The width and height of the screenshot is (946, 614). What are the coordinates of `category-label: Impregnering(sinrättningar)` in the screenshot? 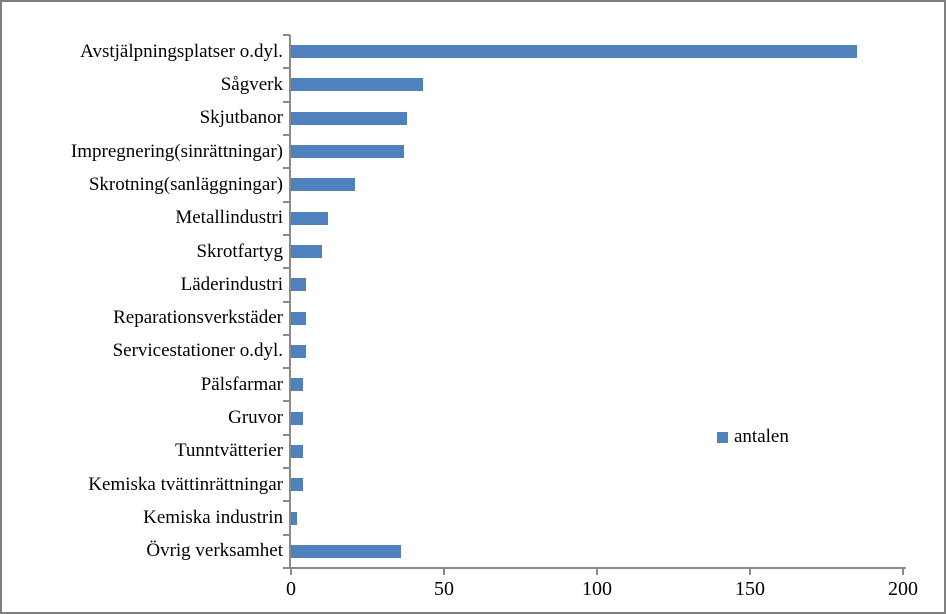 It's located at (176, 151).